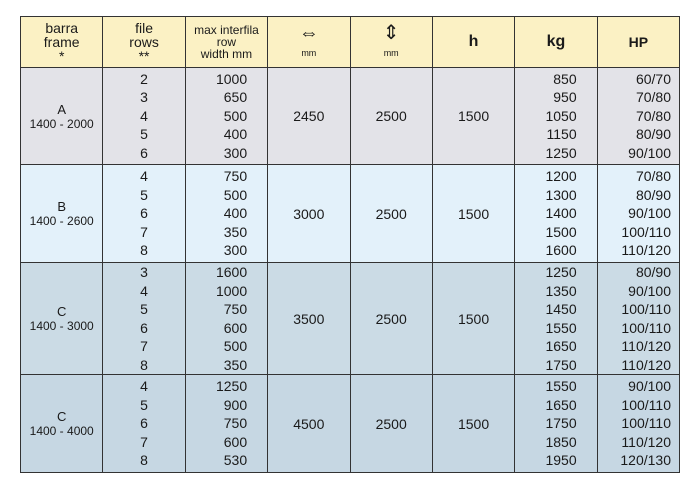 The height and width of the screenshot is (477, 695). What do you see at coordinates (61, 56) in the screenshot?
I see `header-text: *` at bounding box center [61, 56].